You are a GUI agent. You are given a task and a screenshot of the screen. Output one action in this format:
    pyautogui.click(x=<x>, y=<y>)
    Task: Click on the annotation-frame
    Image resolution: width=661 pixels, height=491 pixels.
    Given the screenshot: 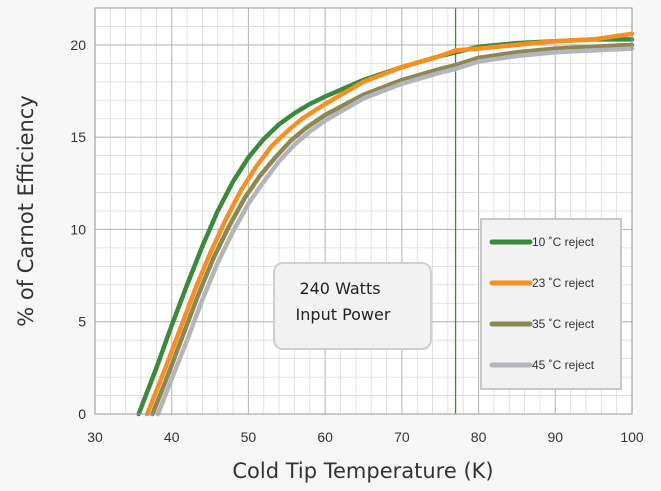 What is the action you would take?
    pyautogui.click(x=352, y=306)
    